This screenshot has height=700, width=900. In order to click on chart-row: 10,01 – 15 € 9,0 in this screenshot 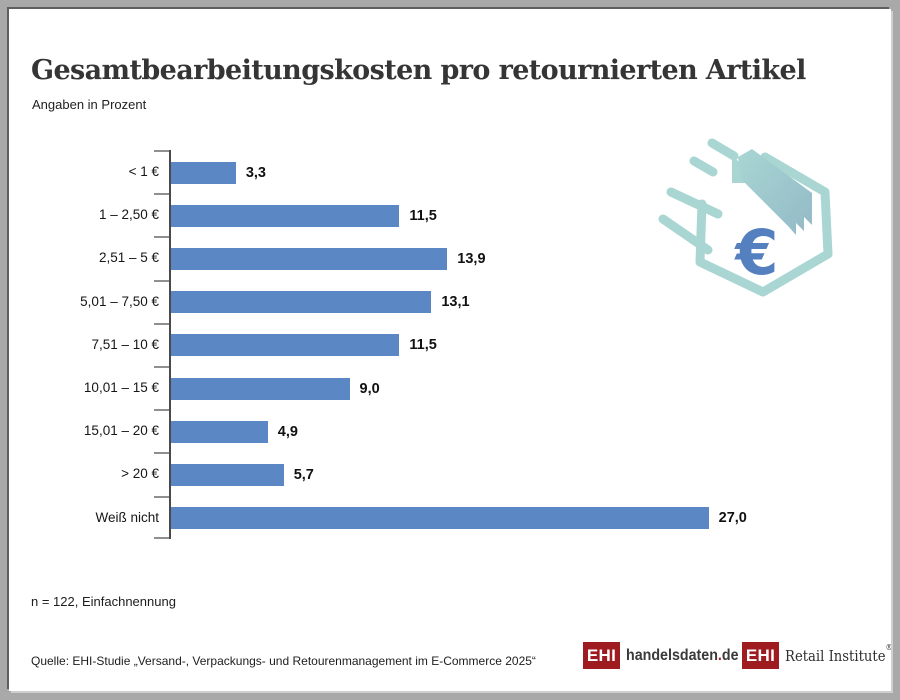, I will do `click(394, 387)`.